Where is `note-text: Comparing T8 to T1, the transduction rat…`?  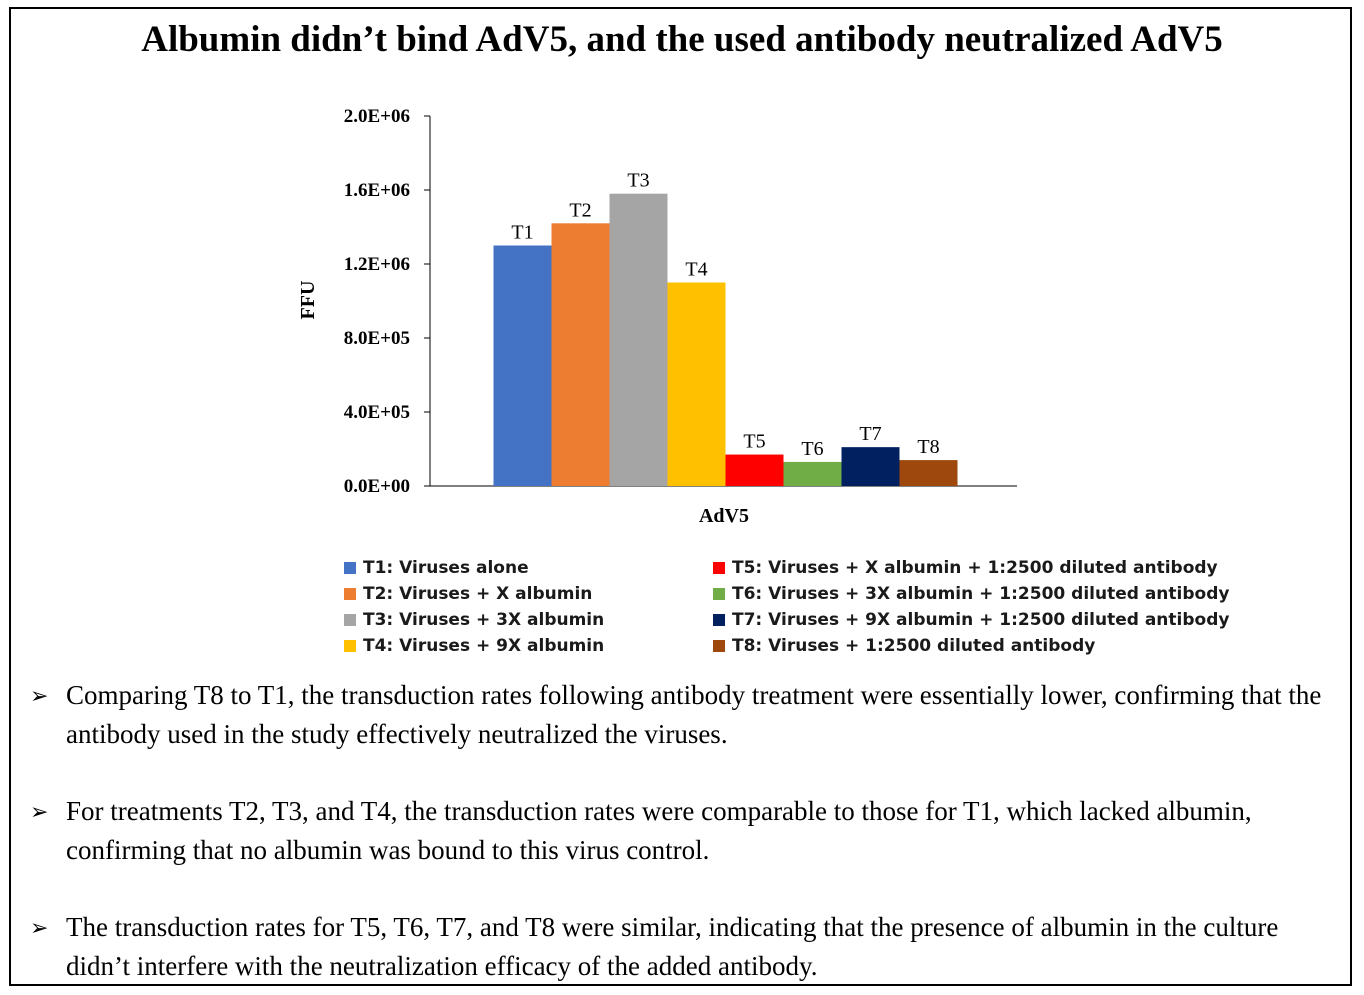
note-text: Comparing T8 to T1, the transduction rat… is located at coordinates (694, 714).